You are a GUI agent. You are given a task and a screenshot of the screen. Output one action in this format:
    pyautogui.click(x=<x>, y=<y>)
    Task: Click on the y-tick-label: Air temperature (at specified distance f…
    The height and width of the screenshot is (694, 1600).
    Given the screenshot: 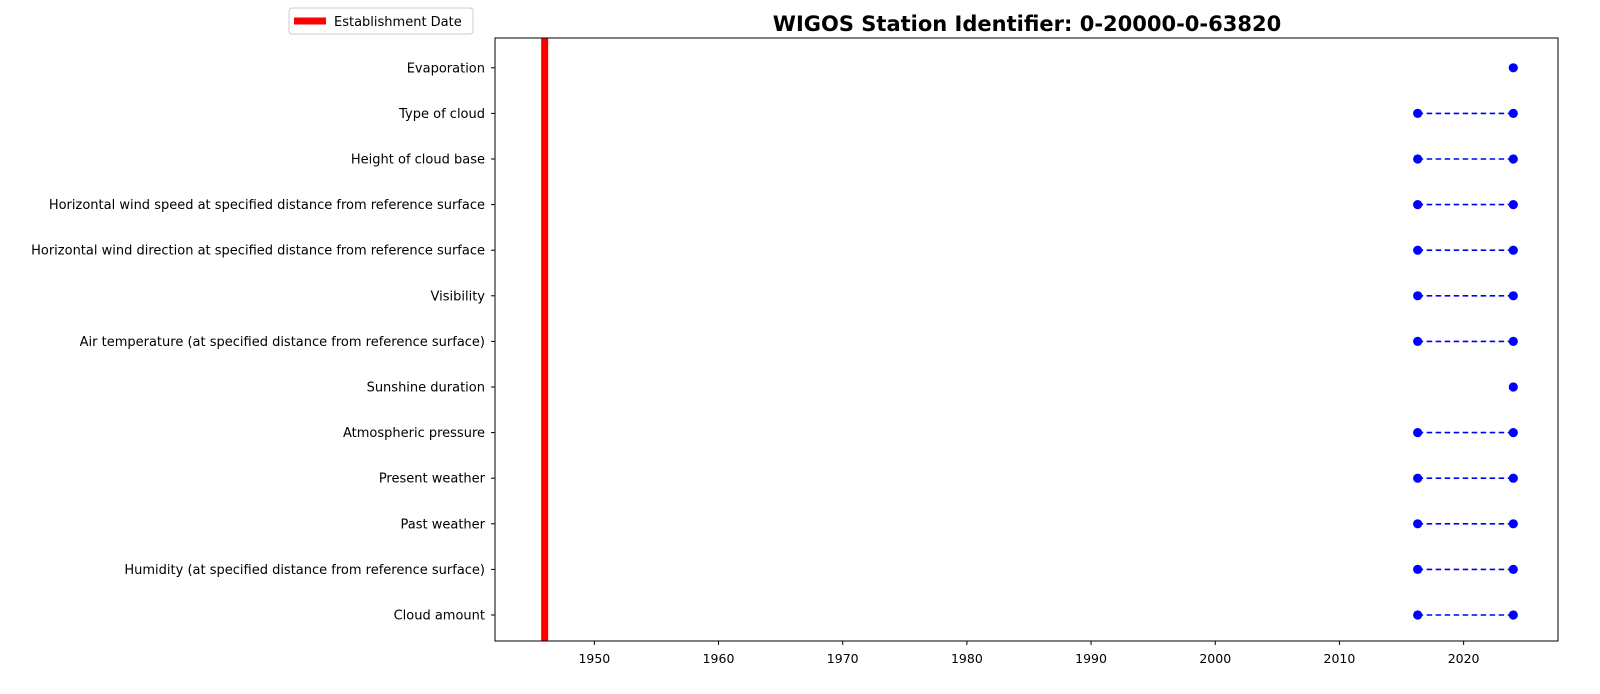 What is the action you would take?
    pyautogui.click(x=282, y=342)
    